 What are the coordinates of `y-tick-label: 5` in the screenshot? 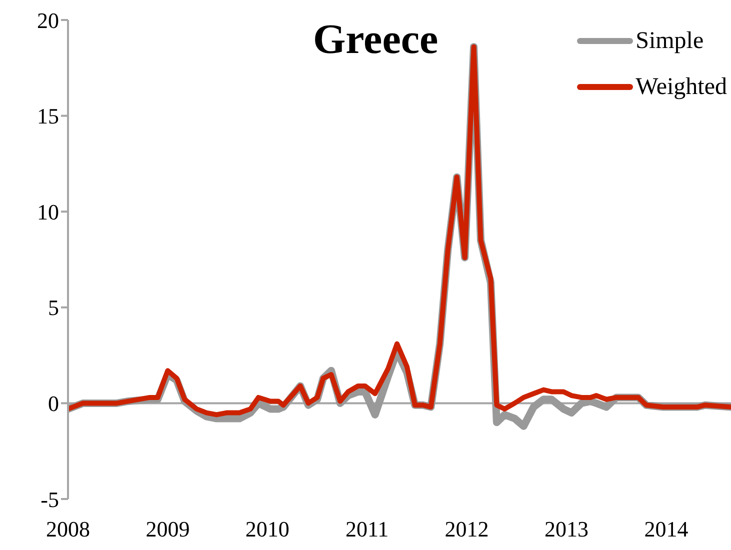 It's located at (53, 307).